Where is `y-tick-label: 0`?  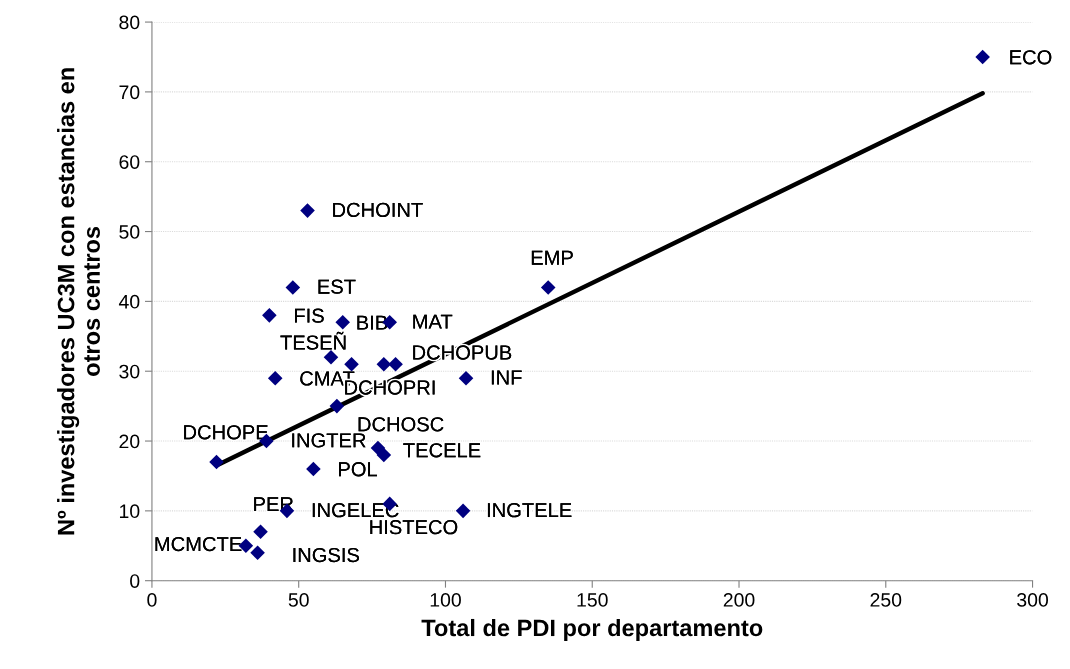 y-tick-label: 0 is located at coordinates (135, 581).